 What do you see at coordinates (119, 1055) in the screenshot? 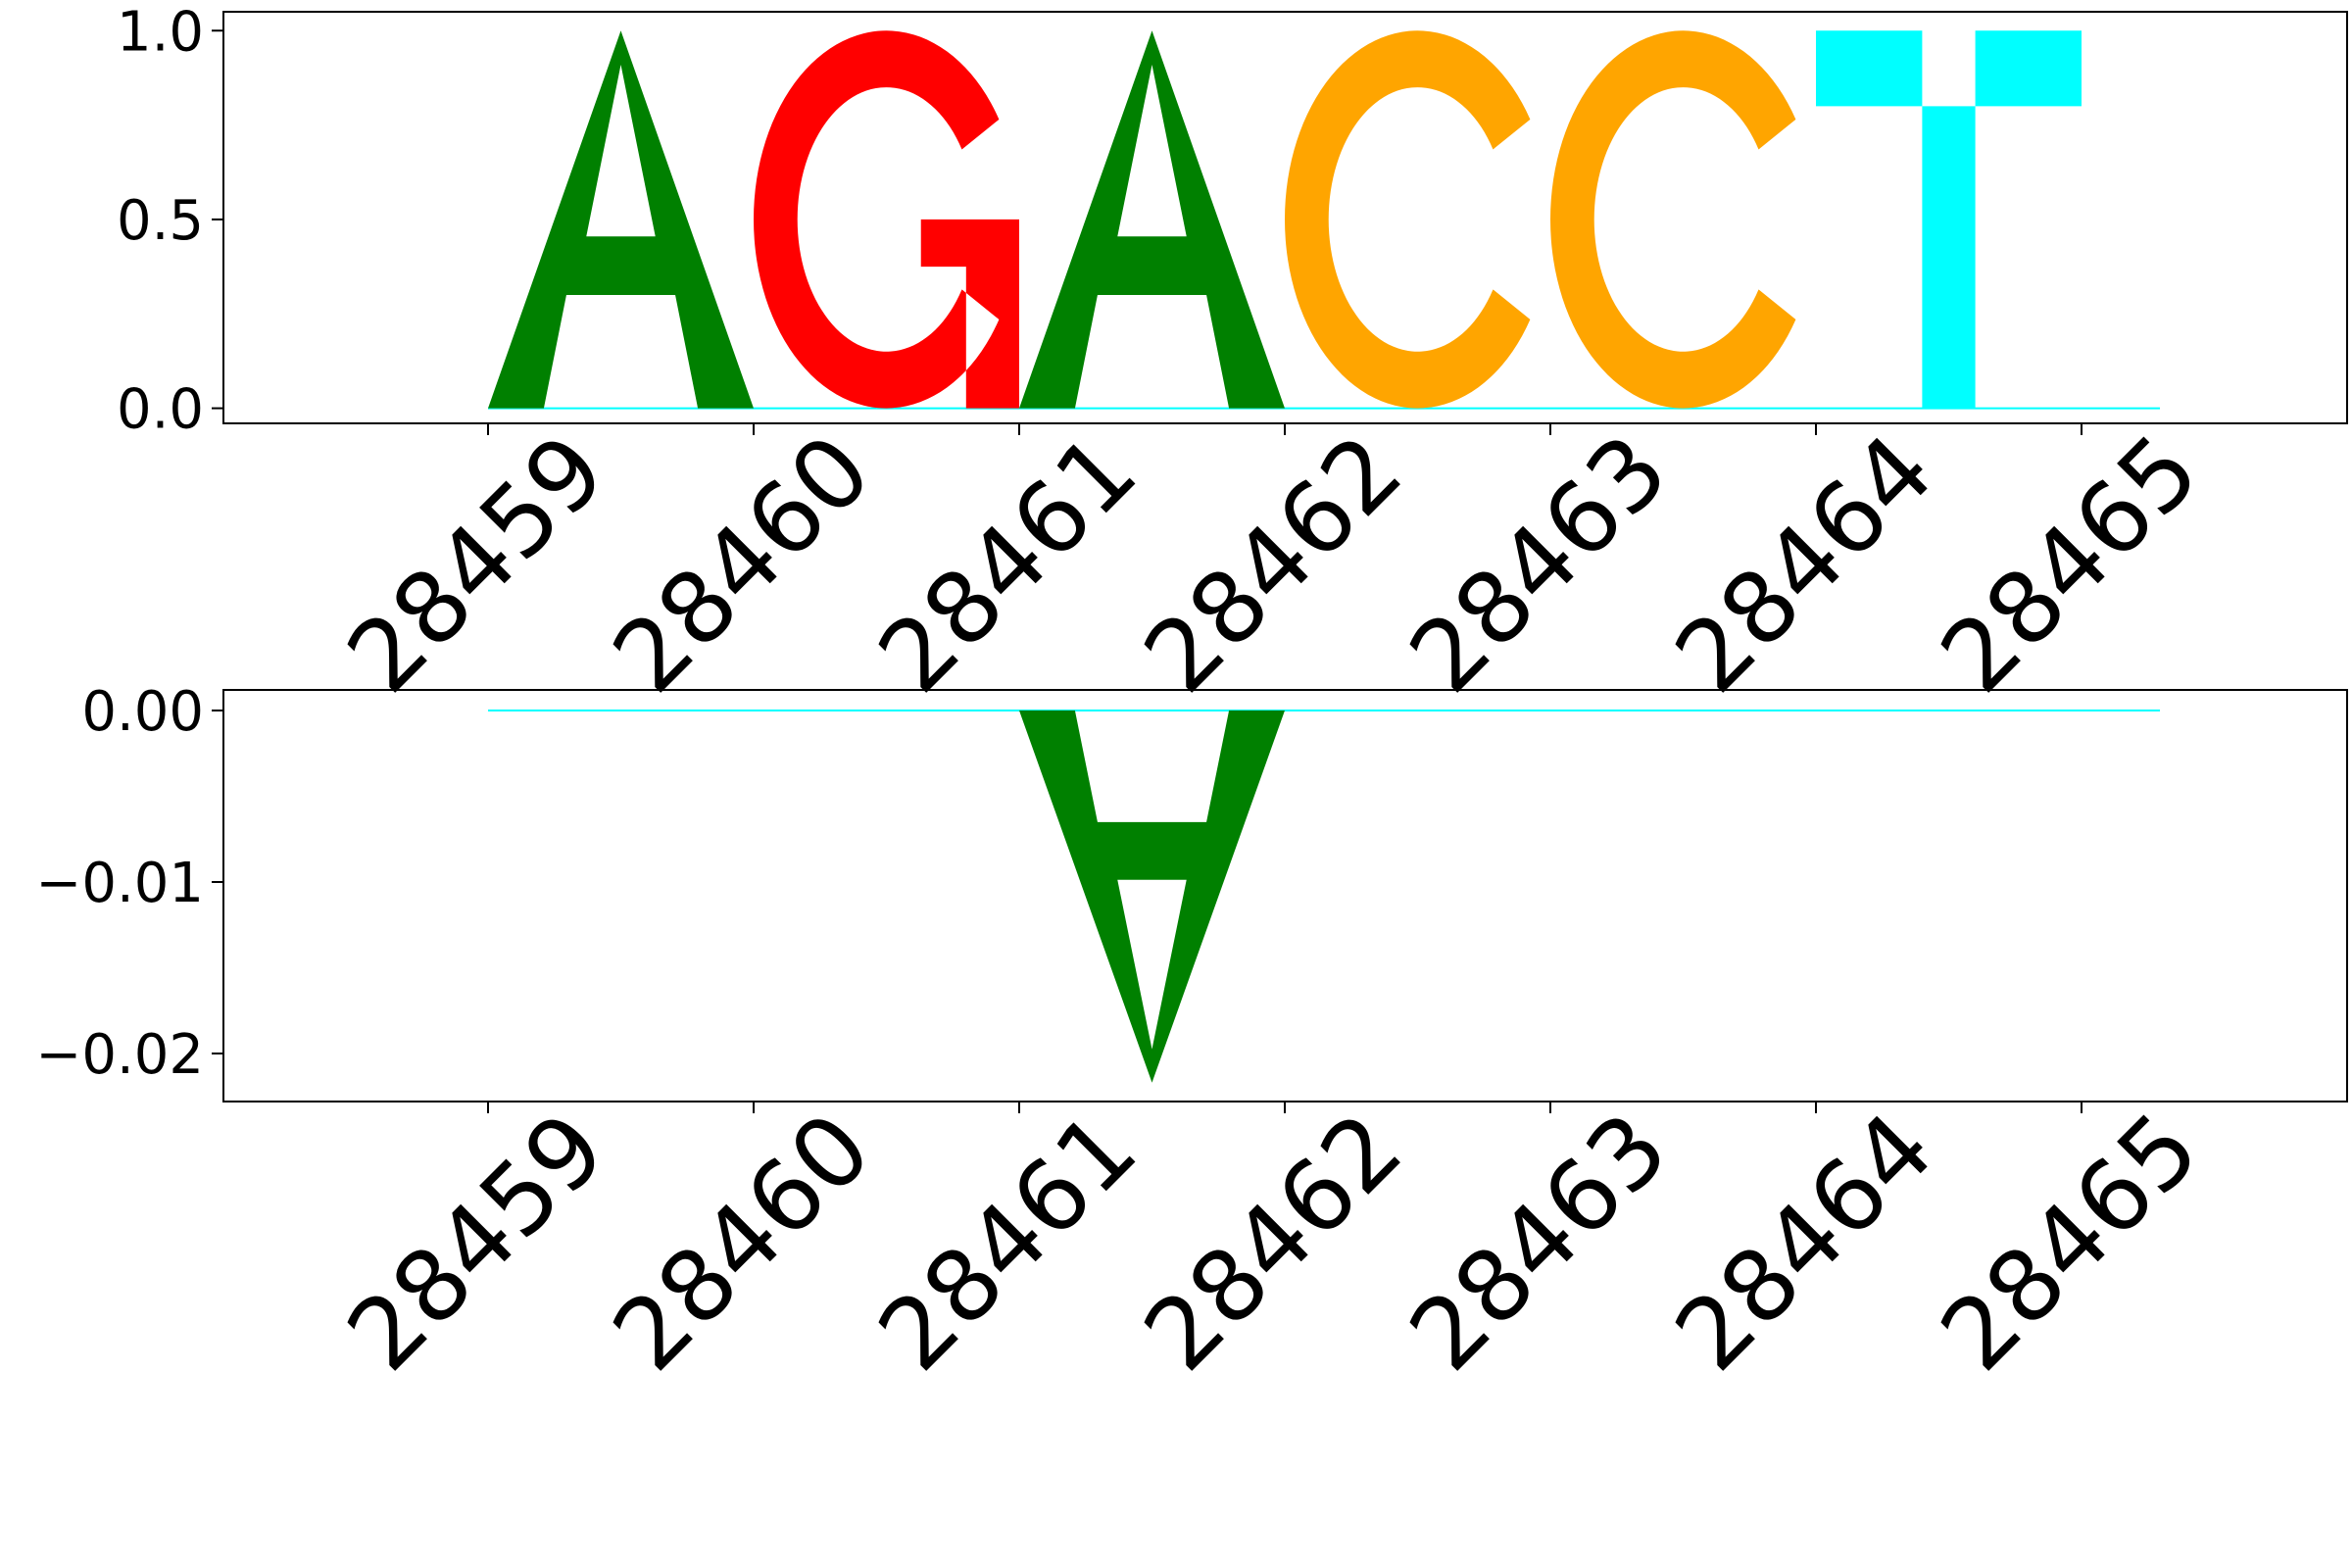
I see `ytick-label: −0.02` at bounding box center [119, 1055].